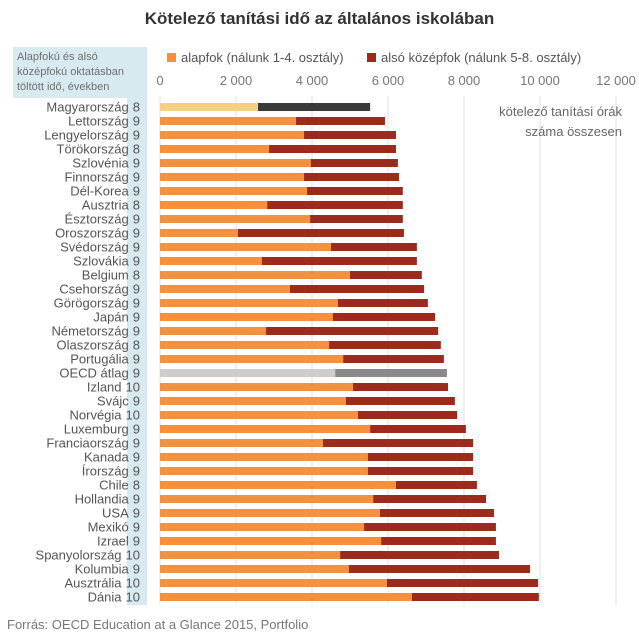 This screenshot has width=639, height=636. I want to click on country-label: Törökország, so click(93, 149).